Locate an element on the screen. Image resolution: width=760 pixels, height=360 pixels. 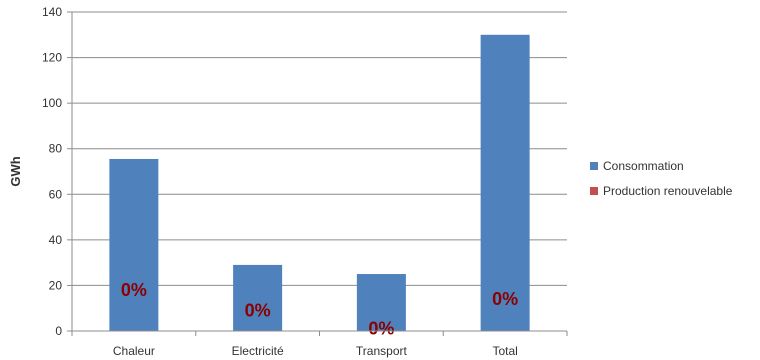
legend: Consommation Production renouvelable is located at coordinates (661, 178).